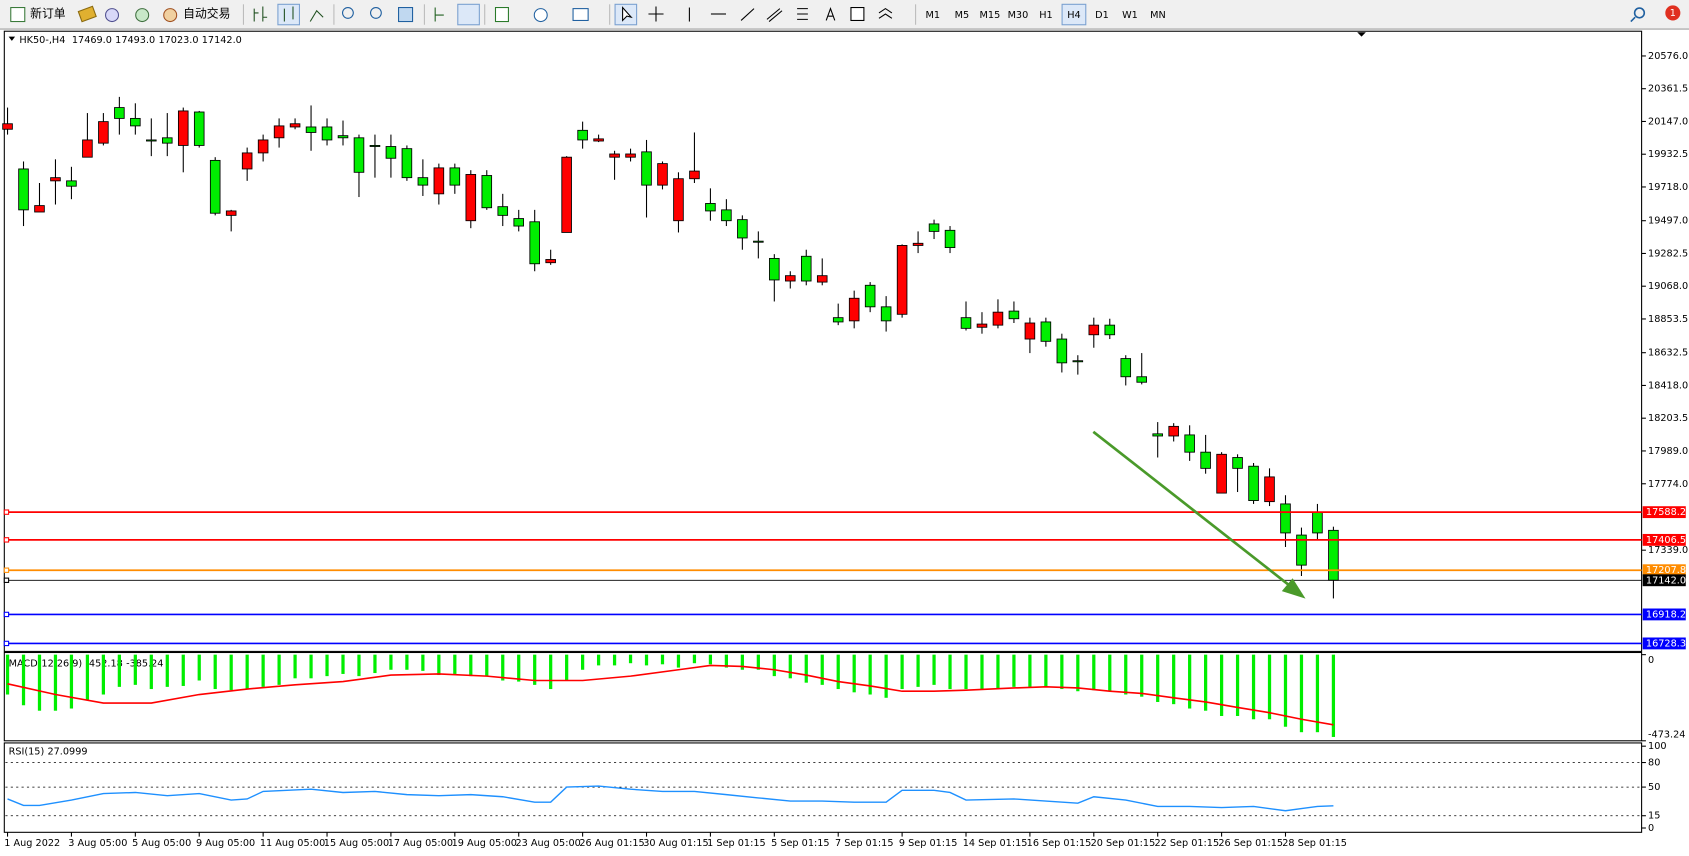  What do you see at coordinates (1045, 15) in the screenshot?
I see `timeframe-button: H1` at bounding box center [1045, 15].